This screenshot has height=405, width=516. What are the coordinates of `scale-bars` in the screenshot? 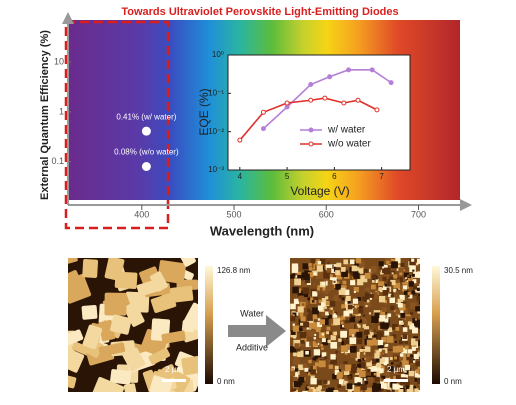 It's located at (285, 380).